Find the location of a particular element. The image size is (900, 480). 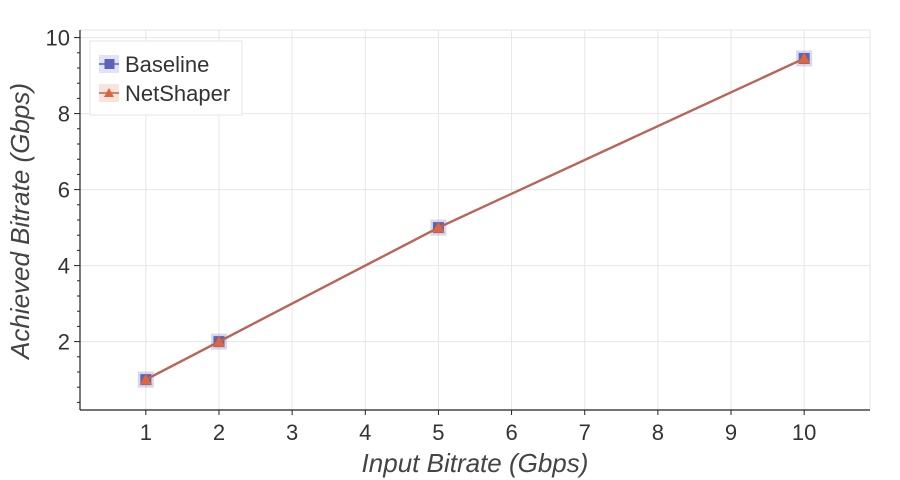

legend-item-netshaper: NetShaper is located at coordinates (164, 93).